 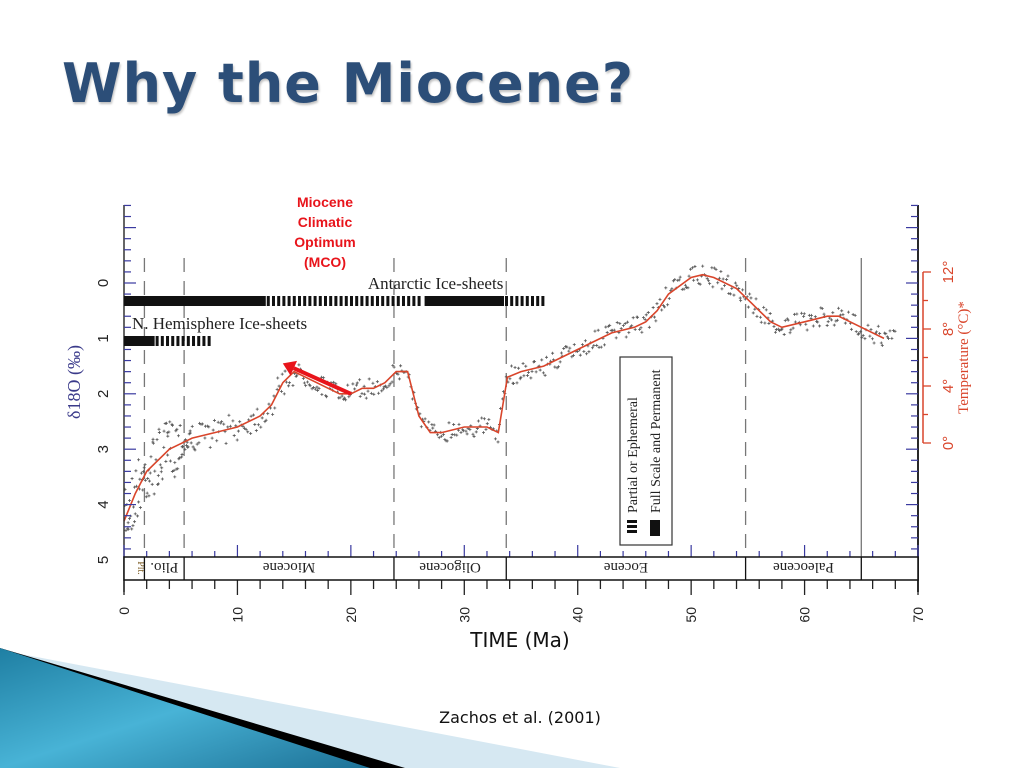 I want to click on ice-sheet-full-bar, so click(x=464, y=301).